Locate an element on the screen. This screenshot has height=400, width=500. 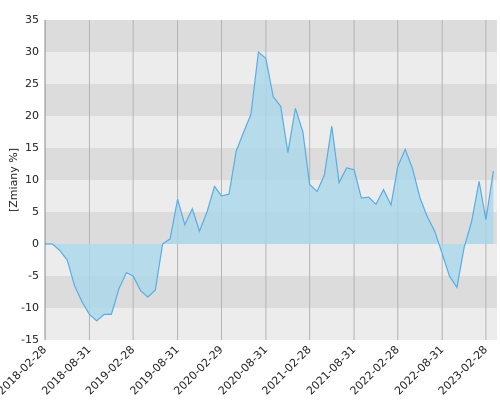
y-tick-label: 0 is located at coordinates (35, 243).